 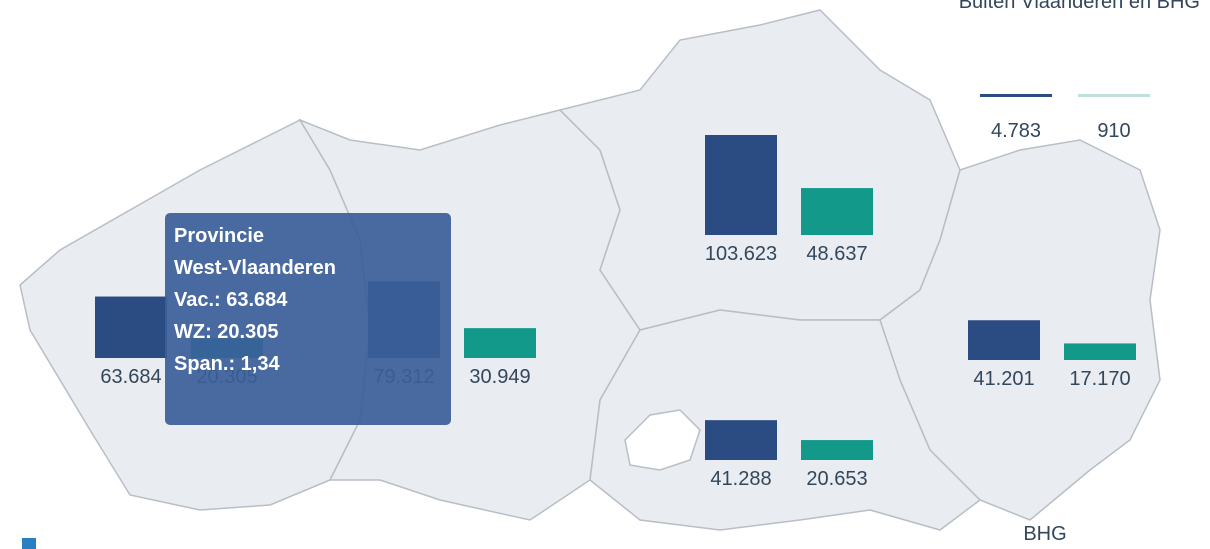 What do you see at coordinates (836, 479) in the screenshot?
I see `value-label: 20.653` at bounding box center [836, 479].